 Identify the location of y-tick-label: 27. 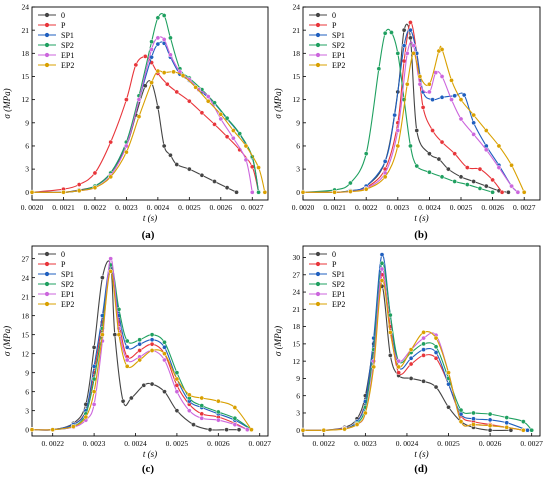
(297, 274).